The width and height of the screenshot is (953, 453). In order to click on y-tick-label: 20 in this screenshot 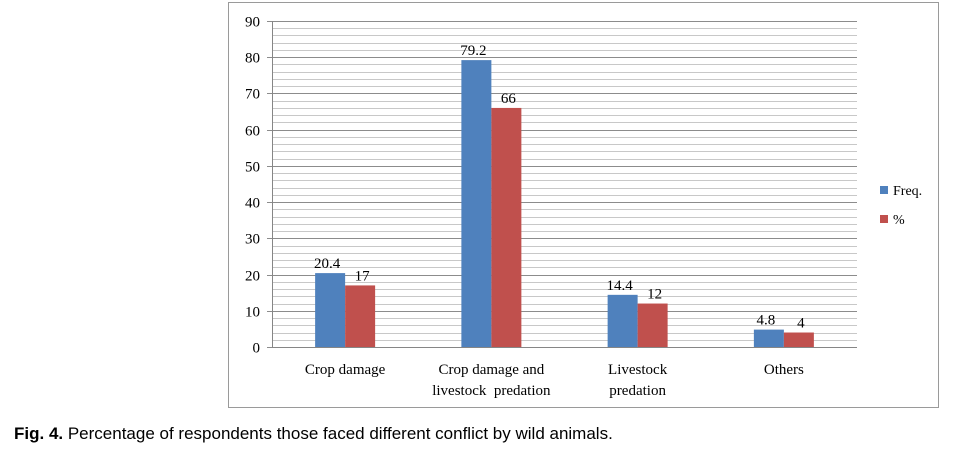, I will do `click(252, 277)`.